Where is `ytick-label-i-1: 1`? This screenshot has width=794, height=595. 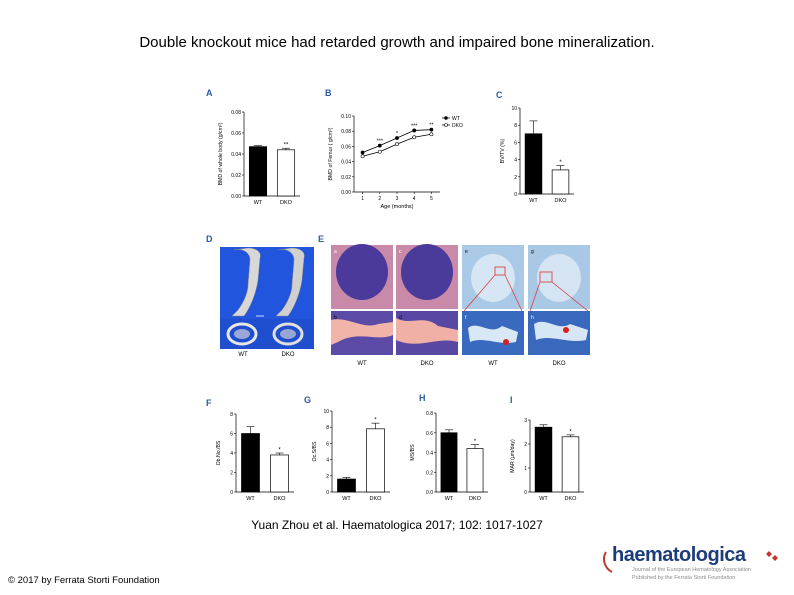 ytick-label-i-1: 1 is located at coordinates (525, 469).